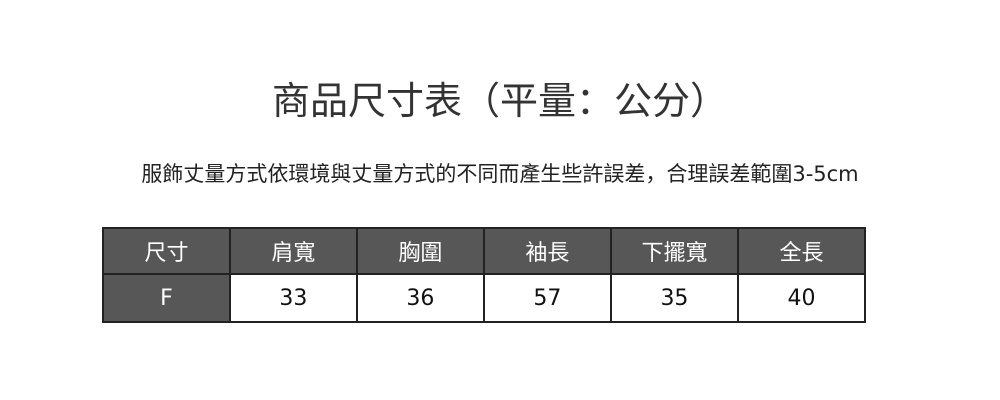 This screenshot has width=1000, height=400. I want to click on header-cell: 下擺寬, so click(674, 251).